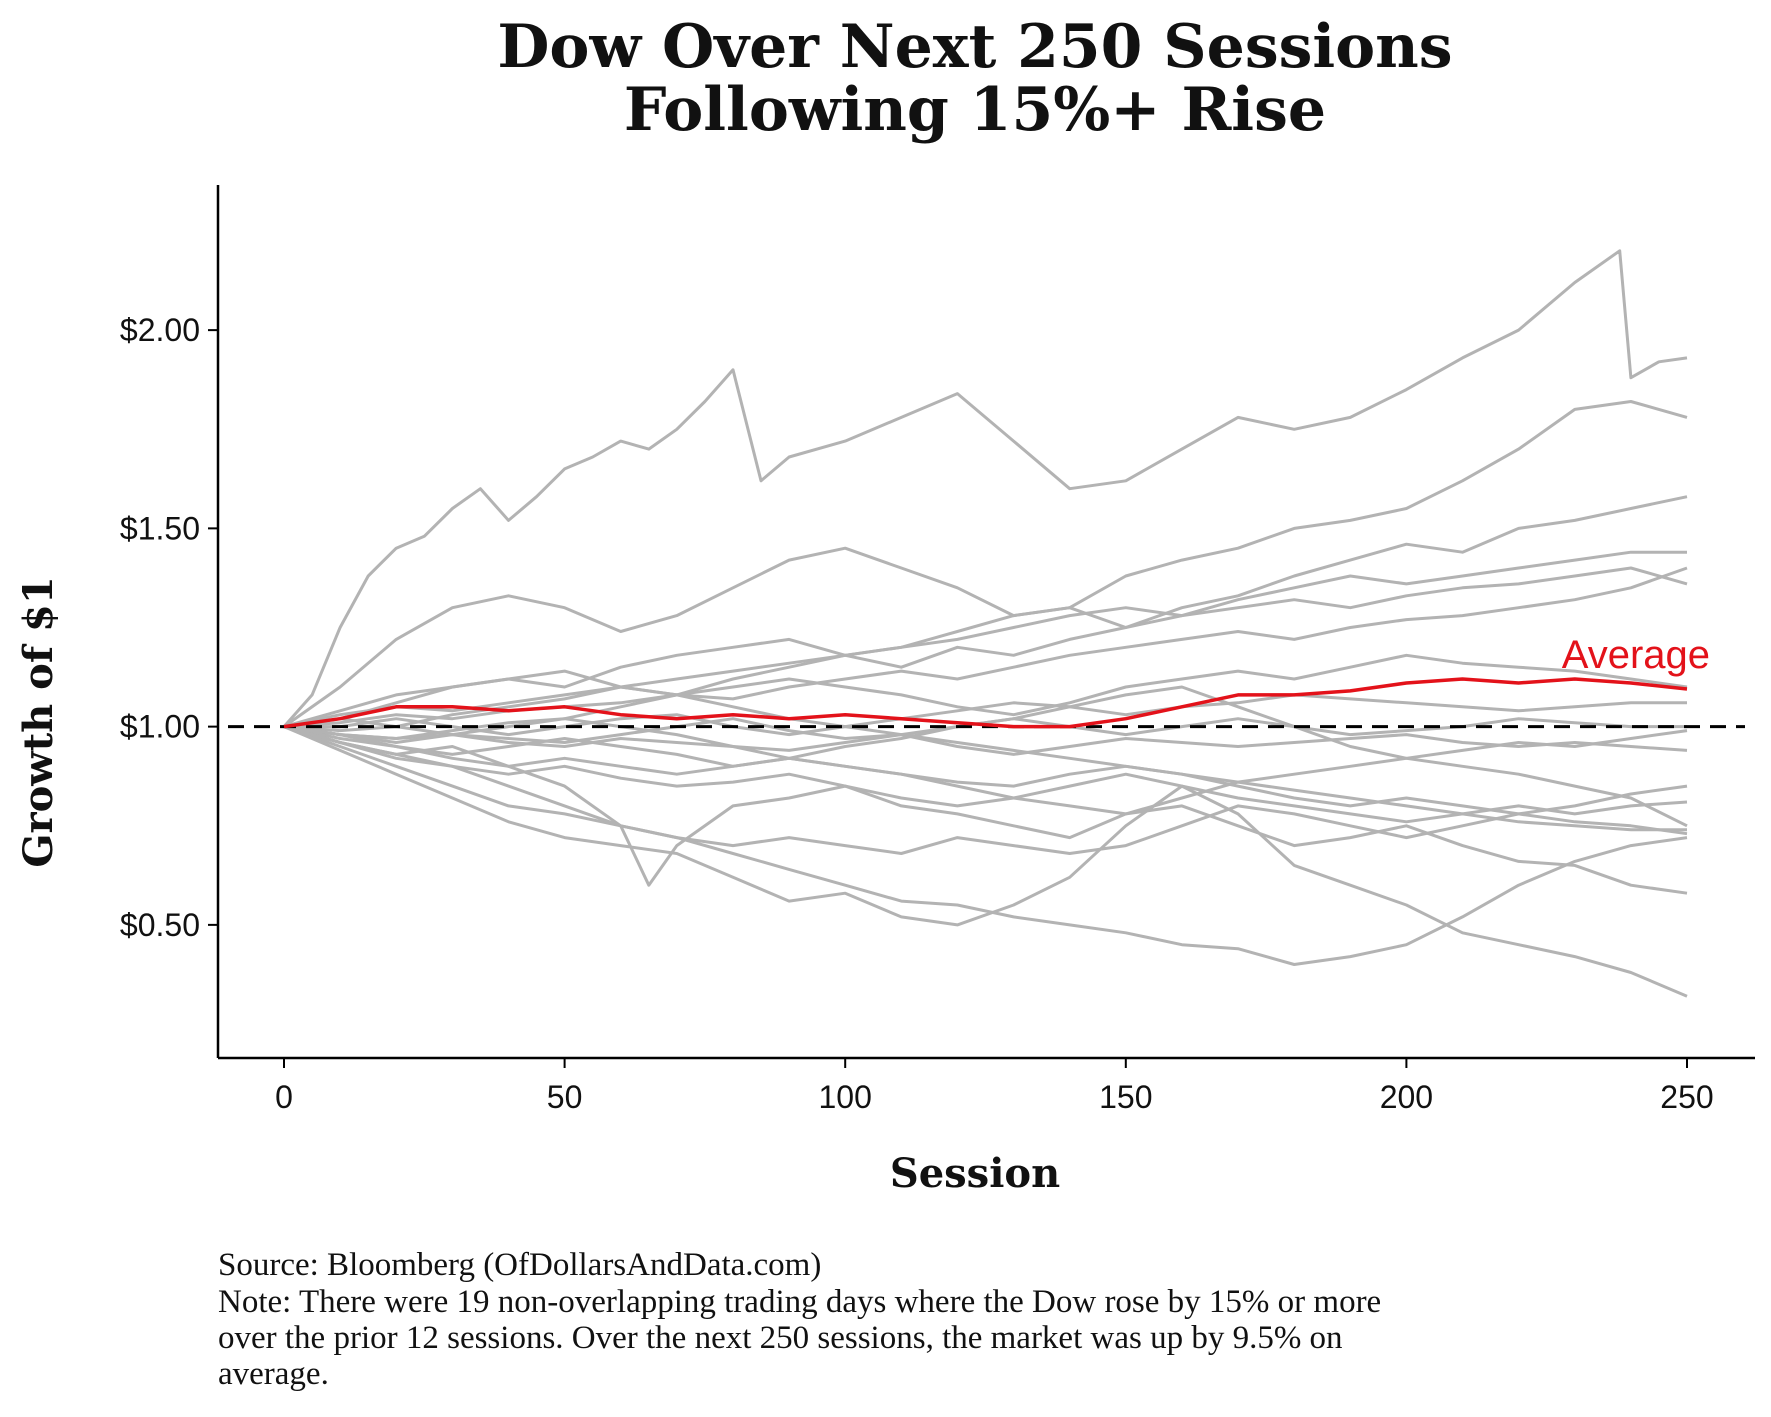  Describe the element at coordinates (160, 330) in the screenshot. I see `y-tick-label: $2.00` at that location.